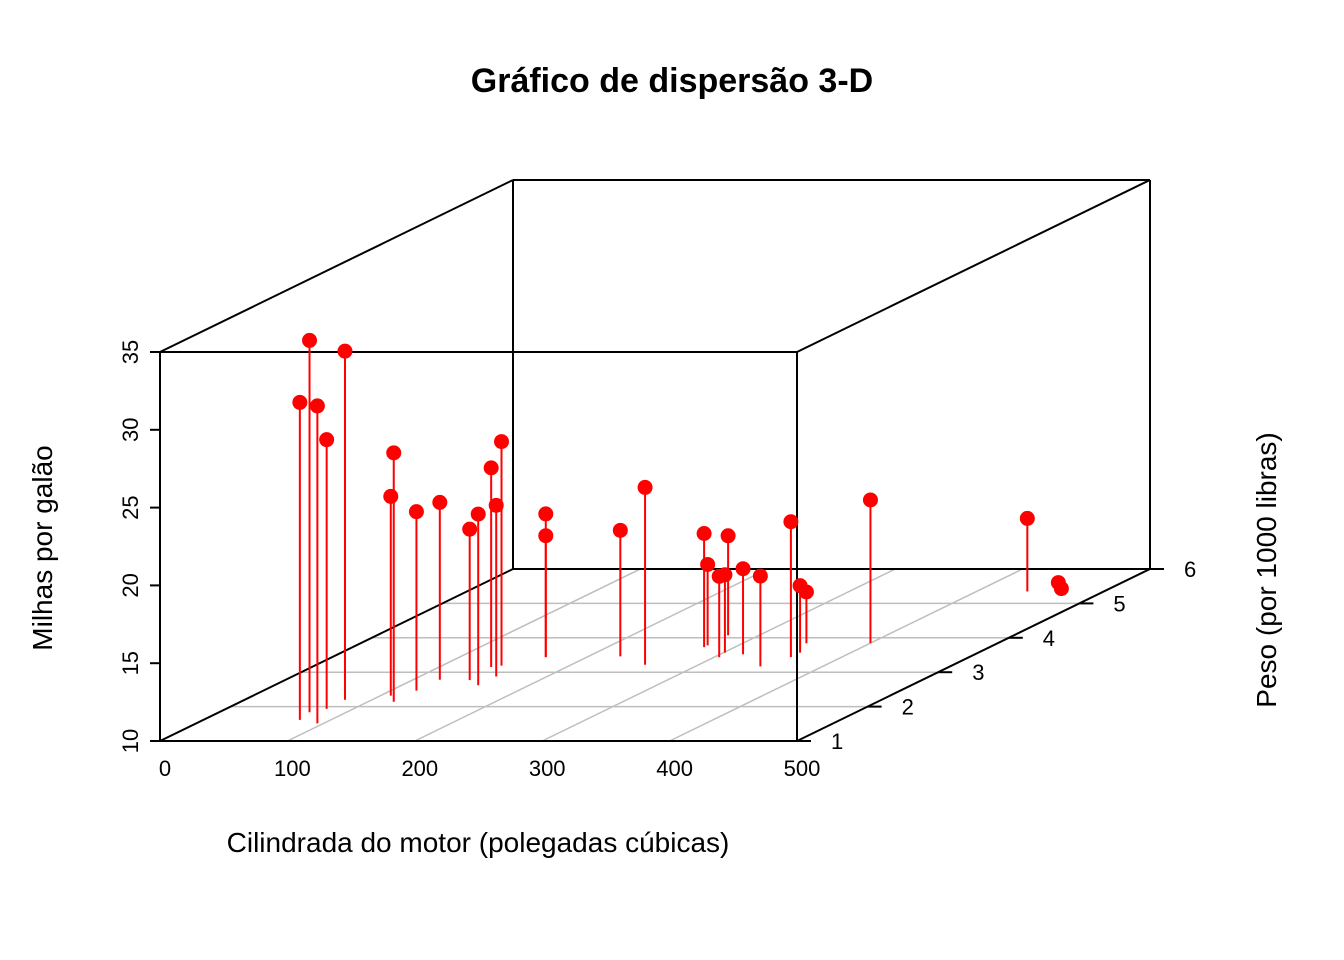 The width and height of the screenshot is (1344, 960). What do you see at coordinates (837, 741) in the screenshot?
I see `y-tick-label: 1` at bounding box center [837, 741].